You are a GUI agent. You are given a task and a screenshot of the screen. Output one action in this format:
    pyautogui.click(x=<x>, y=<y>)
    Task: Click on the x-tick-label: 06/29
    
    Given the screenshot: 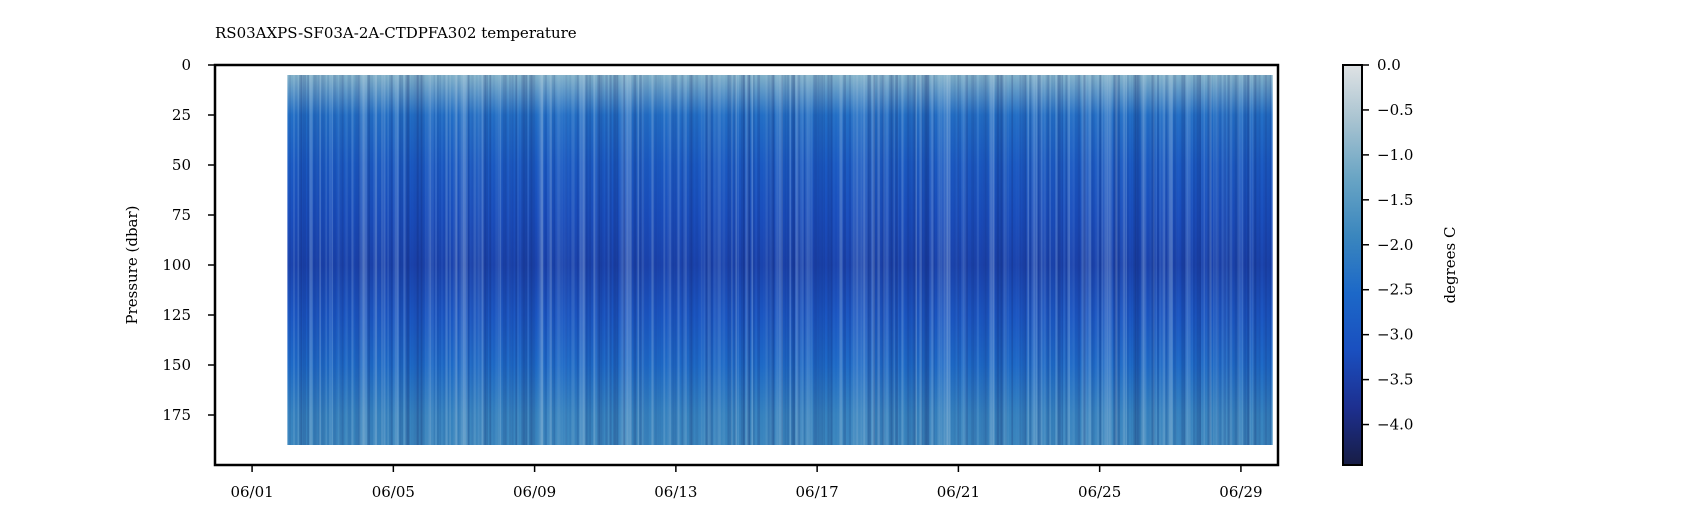 What is the action you would take?
    pyautogui.click(x=1240, y=492)
    